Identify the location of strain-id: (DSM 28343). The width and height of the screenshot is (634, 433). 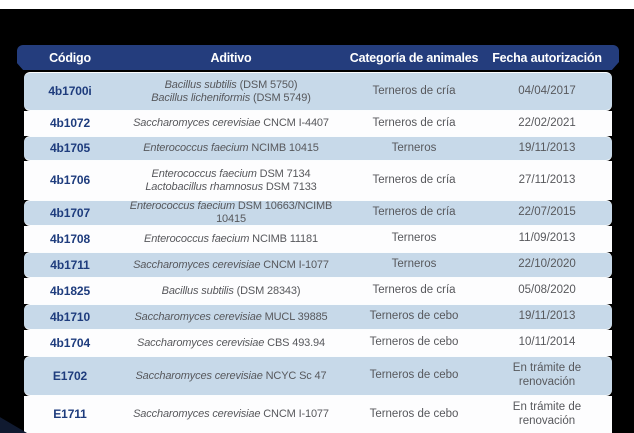
(267, 290).